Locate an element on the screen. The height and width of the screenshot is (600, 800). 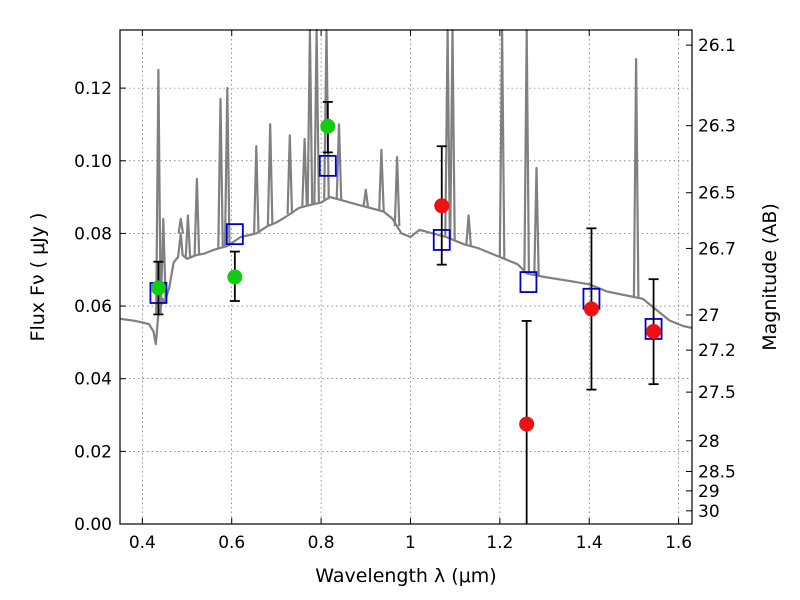
y2-tick-label: 30 is located at coordinates (709, 512).